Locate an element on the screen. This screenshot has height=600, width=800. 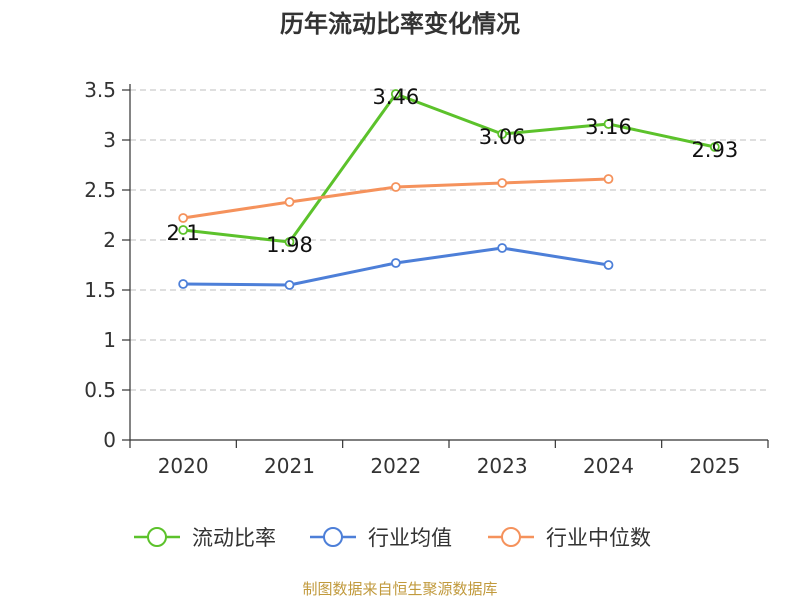
y-tick-label: 2 is located at coordinates (109, 240).